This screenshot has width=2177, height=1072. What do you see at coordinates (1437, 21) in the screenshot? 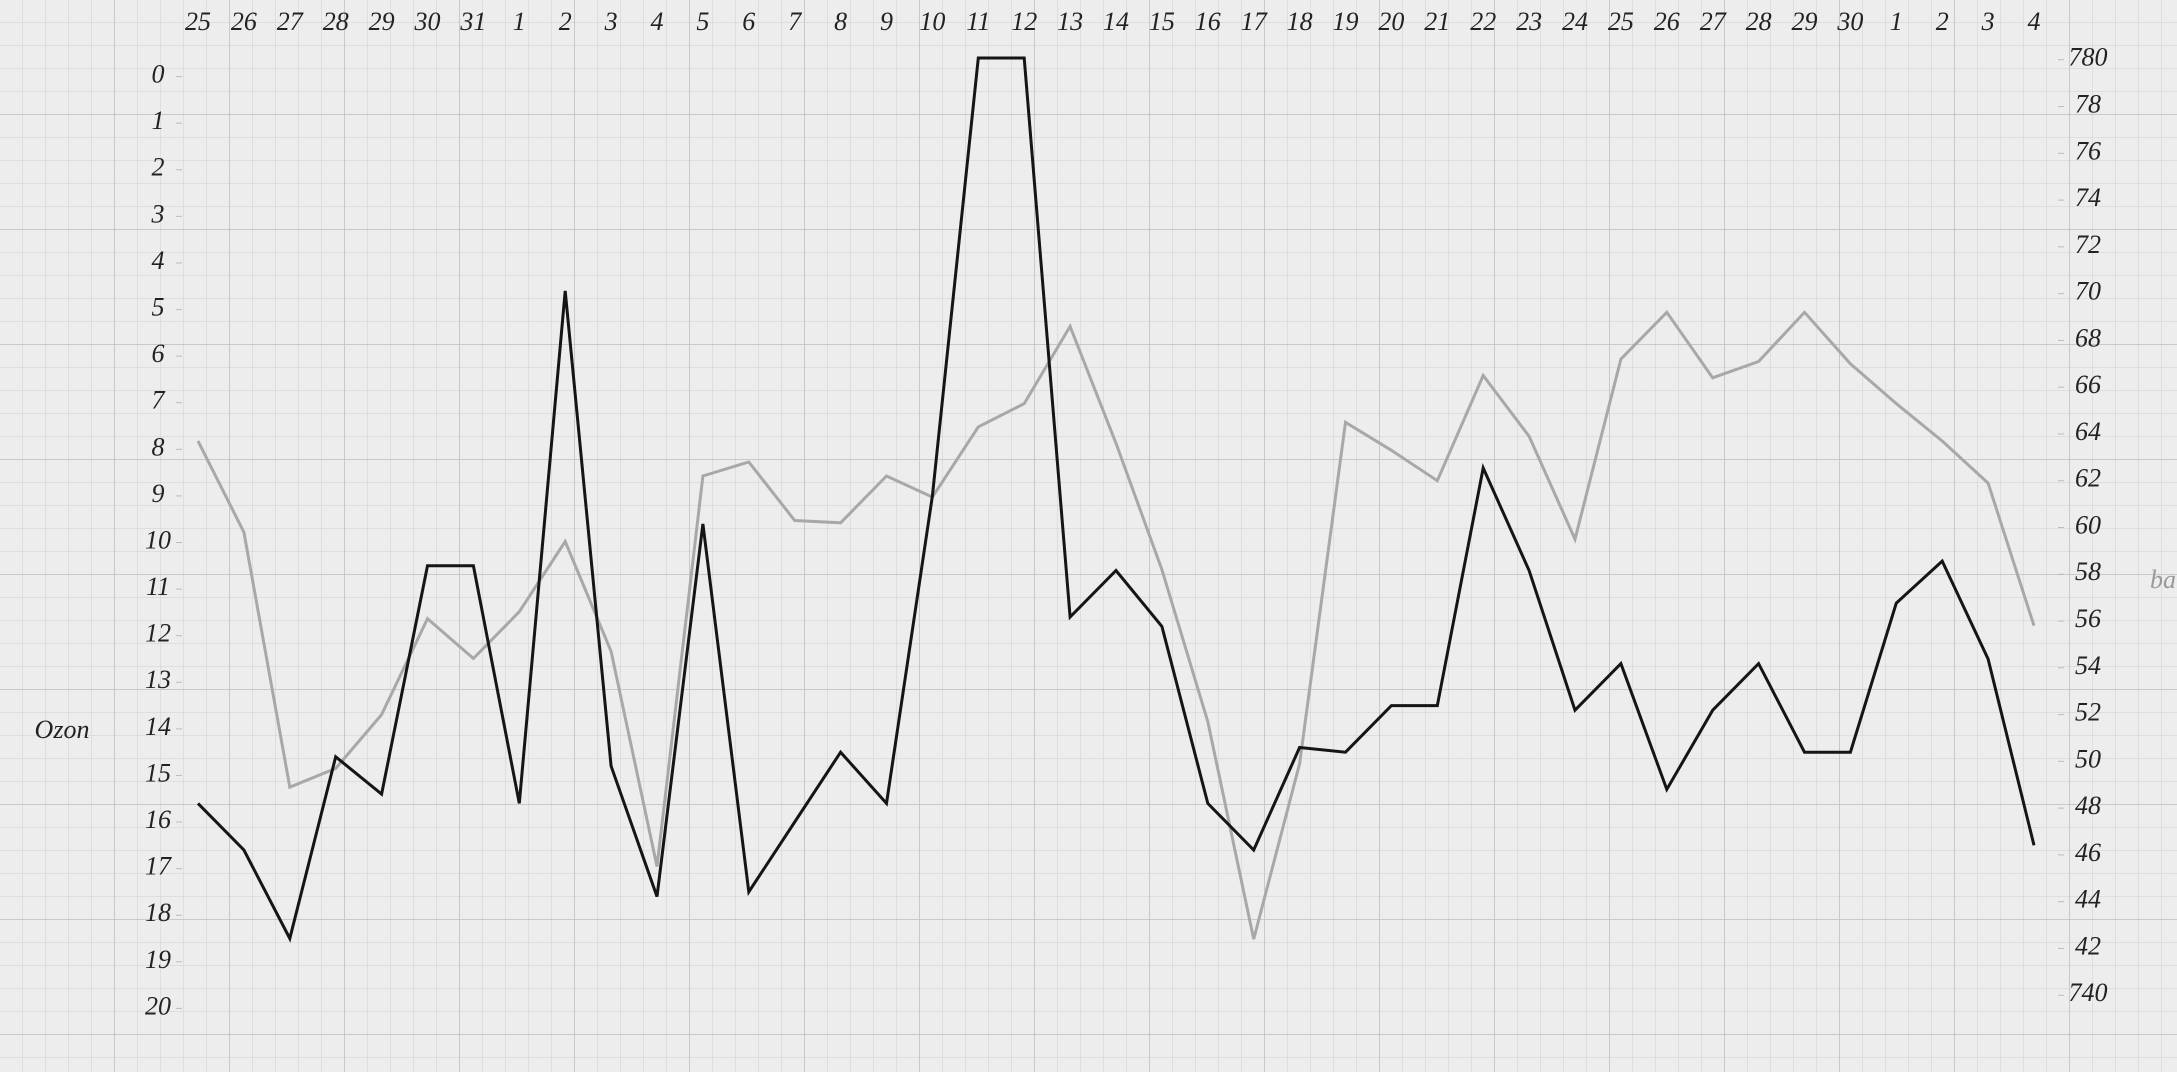
I see `x-tick-label: 21` at bounding box center [1437, 21].